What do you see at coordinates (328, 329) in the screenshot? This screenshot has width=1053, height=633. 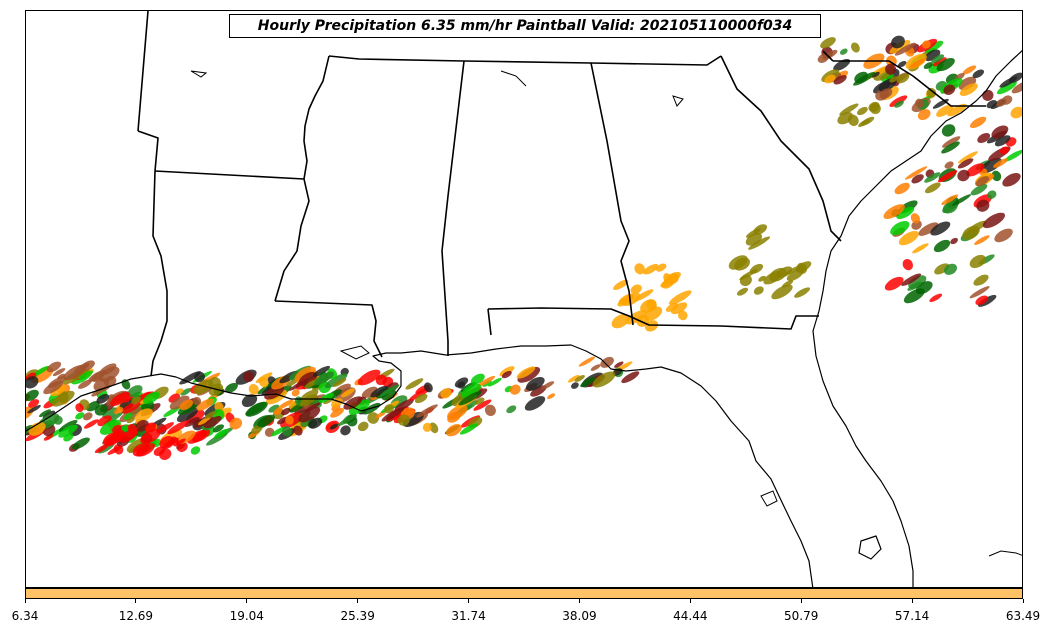 I see `ms-la-border` at bounding box center [328, 329].